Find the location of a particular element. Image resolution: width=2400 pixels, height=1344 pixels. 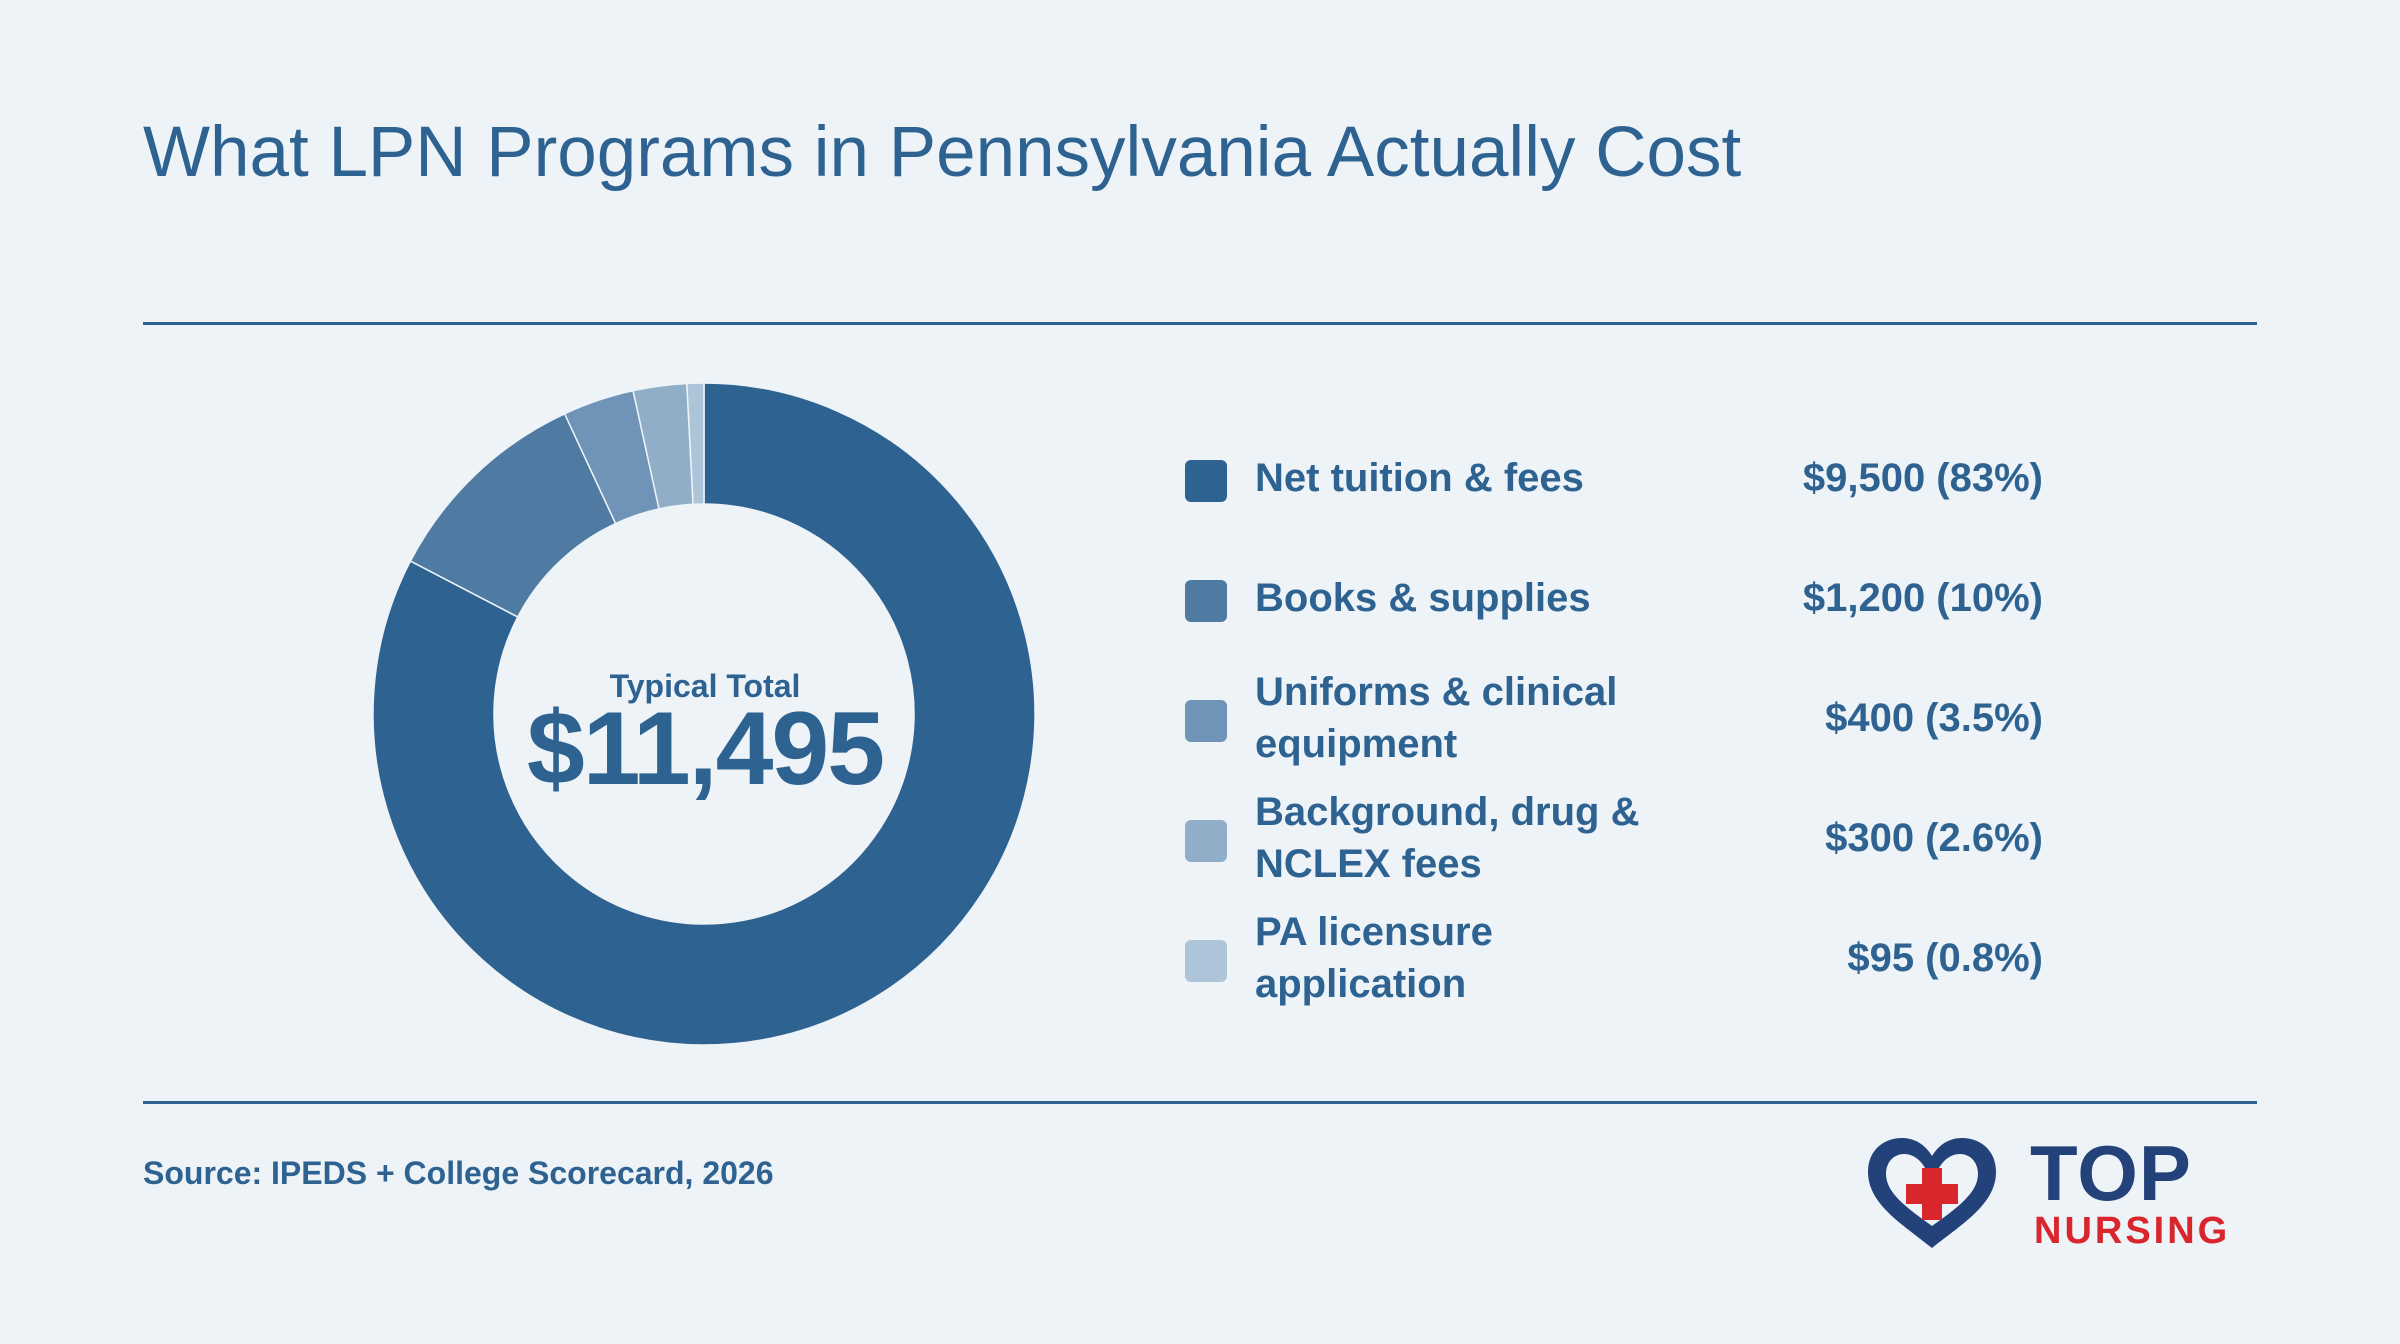

top-divider is located at coordinates (1200, 323).